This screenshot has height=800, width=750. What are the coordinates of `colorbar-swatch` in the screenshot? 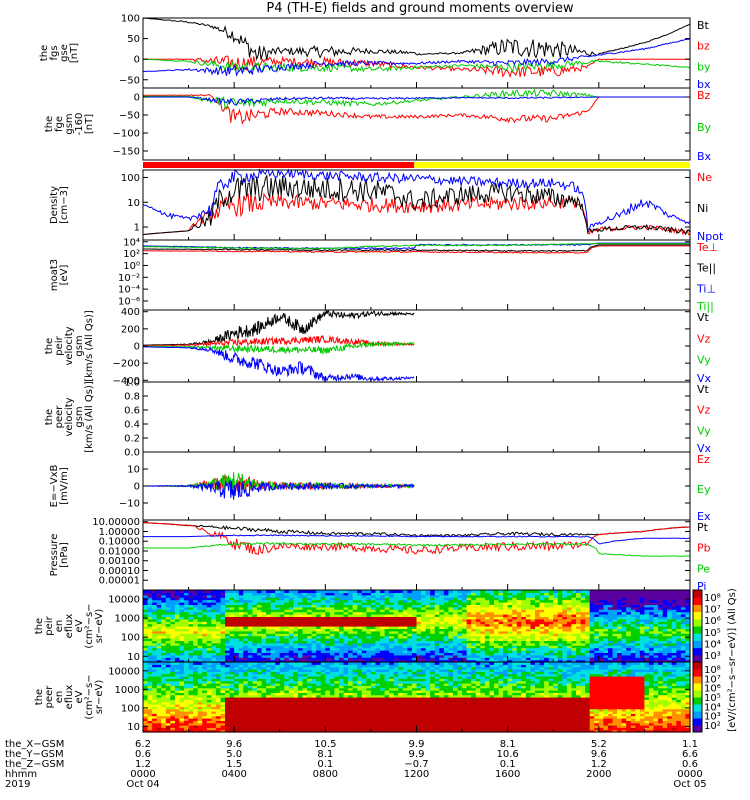 It's located at (697, 637).